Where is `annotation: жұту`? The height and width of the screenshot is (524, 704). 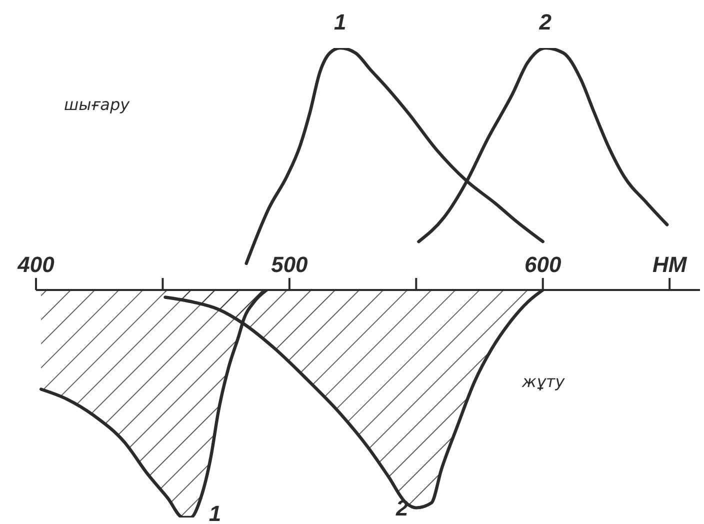 annotation: жұту is located at coordinates (543, 381).